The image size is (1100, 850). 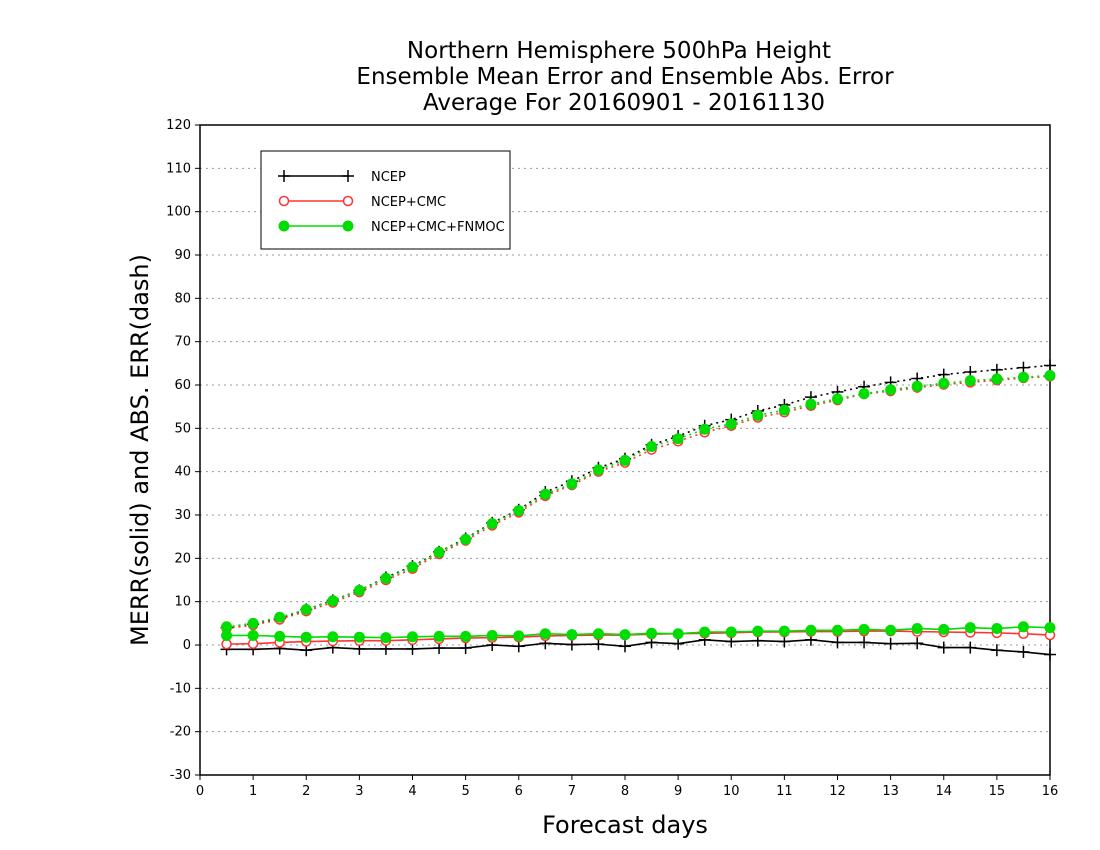 I want to click on x-axis-label: Forecast days, so click(x=625, y=825).